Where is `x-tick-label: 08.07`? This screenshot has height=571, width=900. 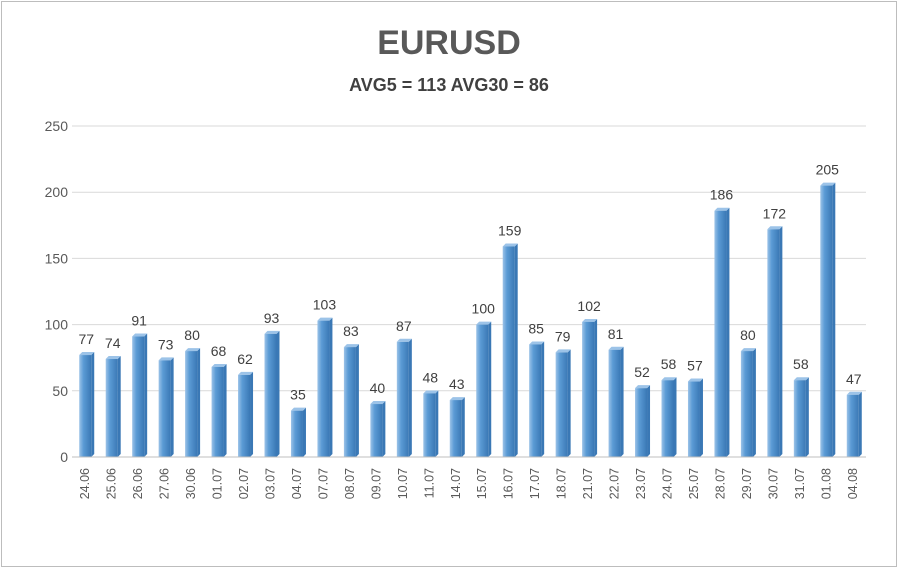
x-tick-label: 08.07 is located at coordinates (350, 483).